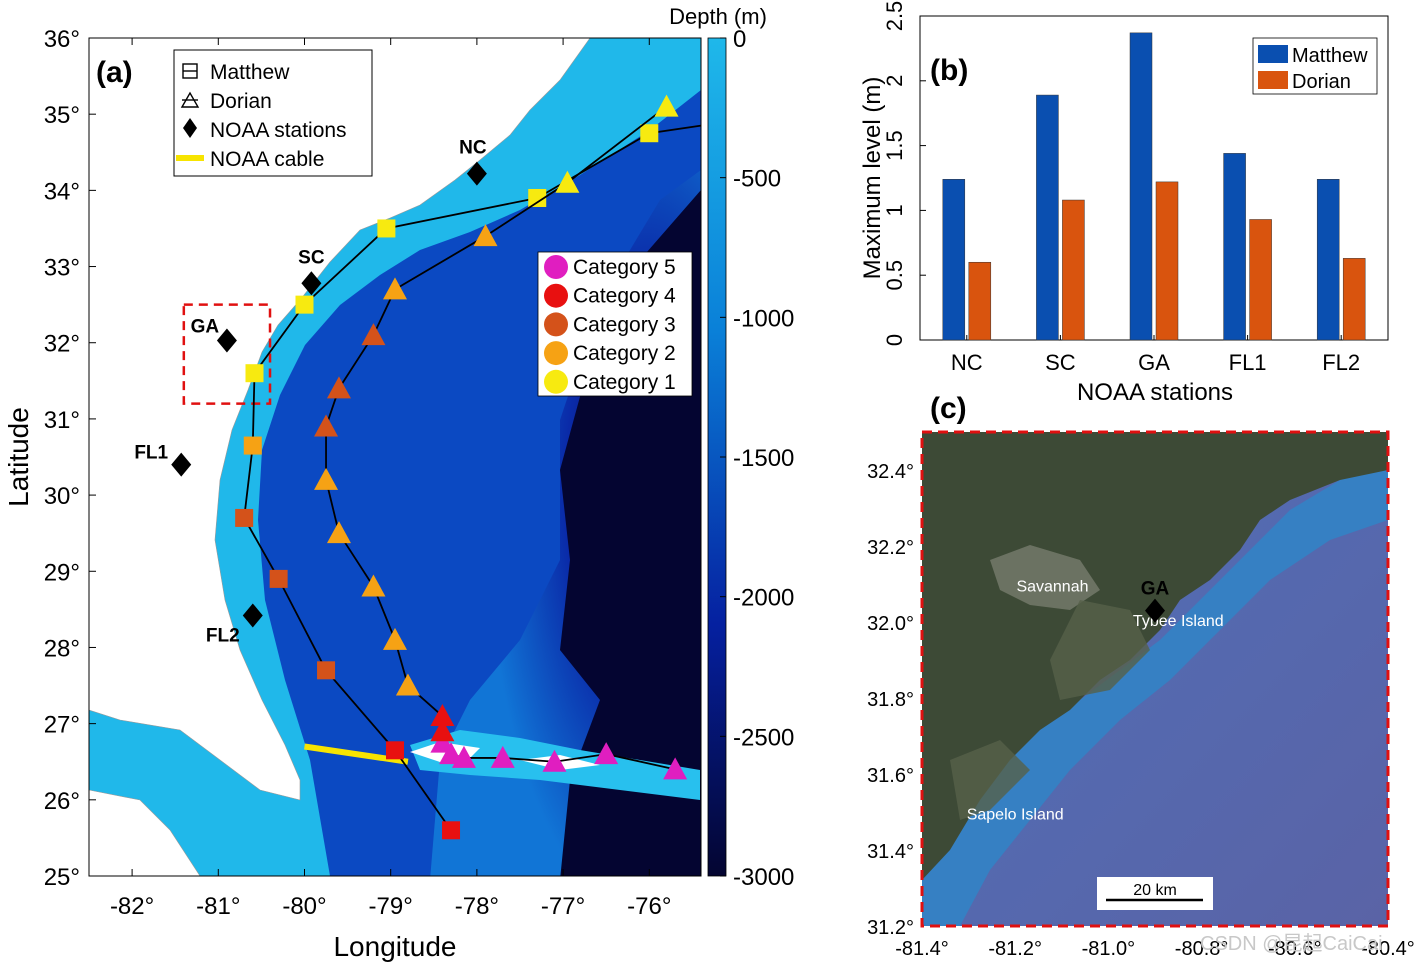 Image resolution: width=1421 pixels, height=968 pixels. What do you see at coordinates (62, 877) in the screenshot?
I see `y-tick-label: 25°` at bounding box center [62, 877].